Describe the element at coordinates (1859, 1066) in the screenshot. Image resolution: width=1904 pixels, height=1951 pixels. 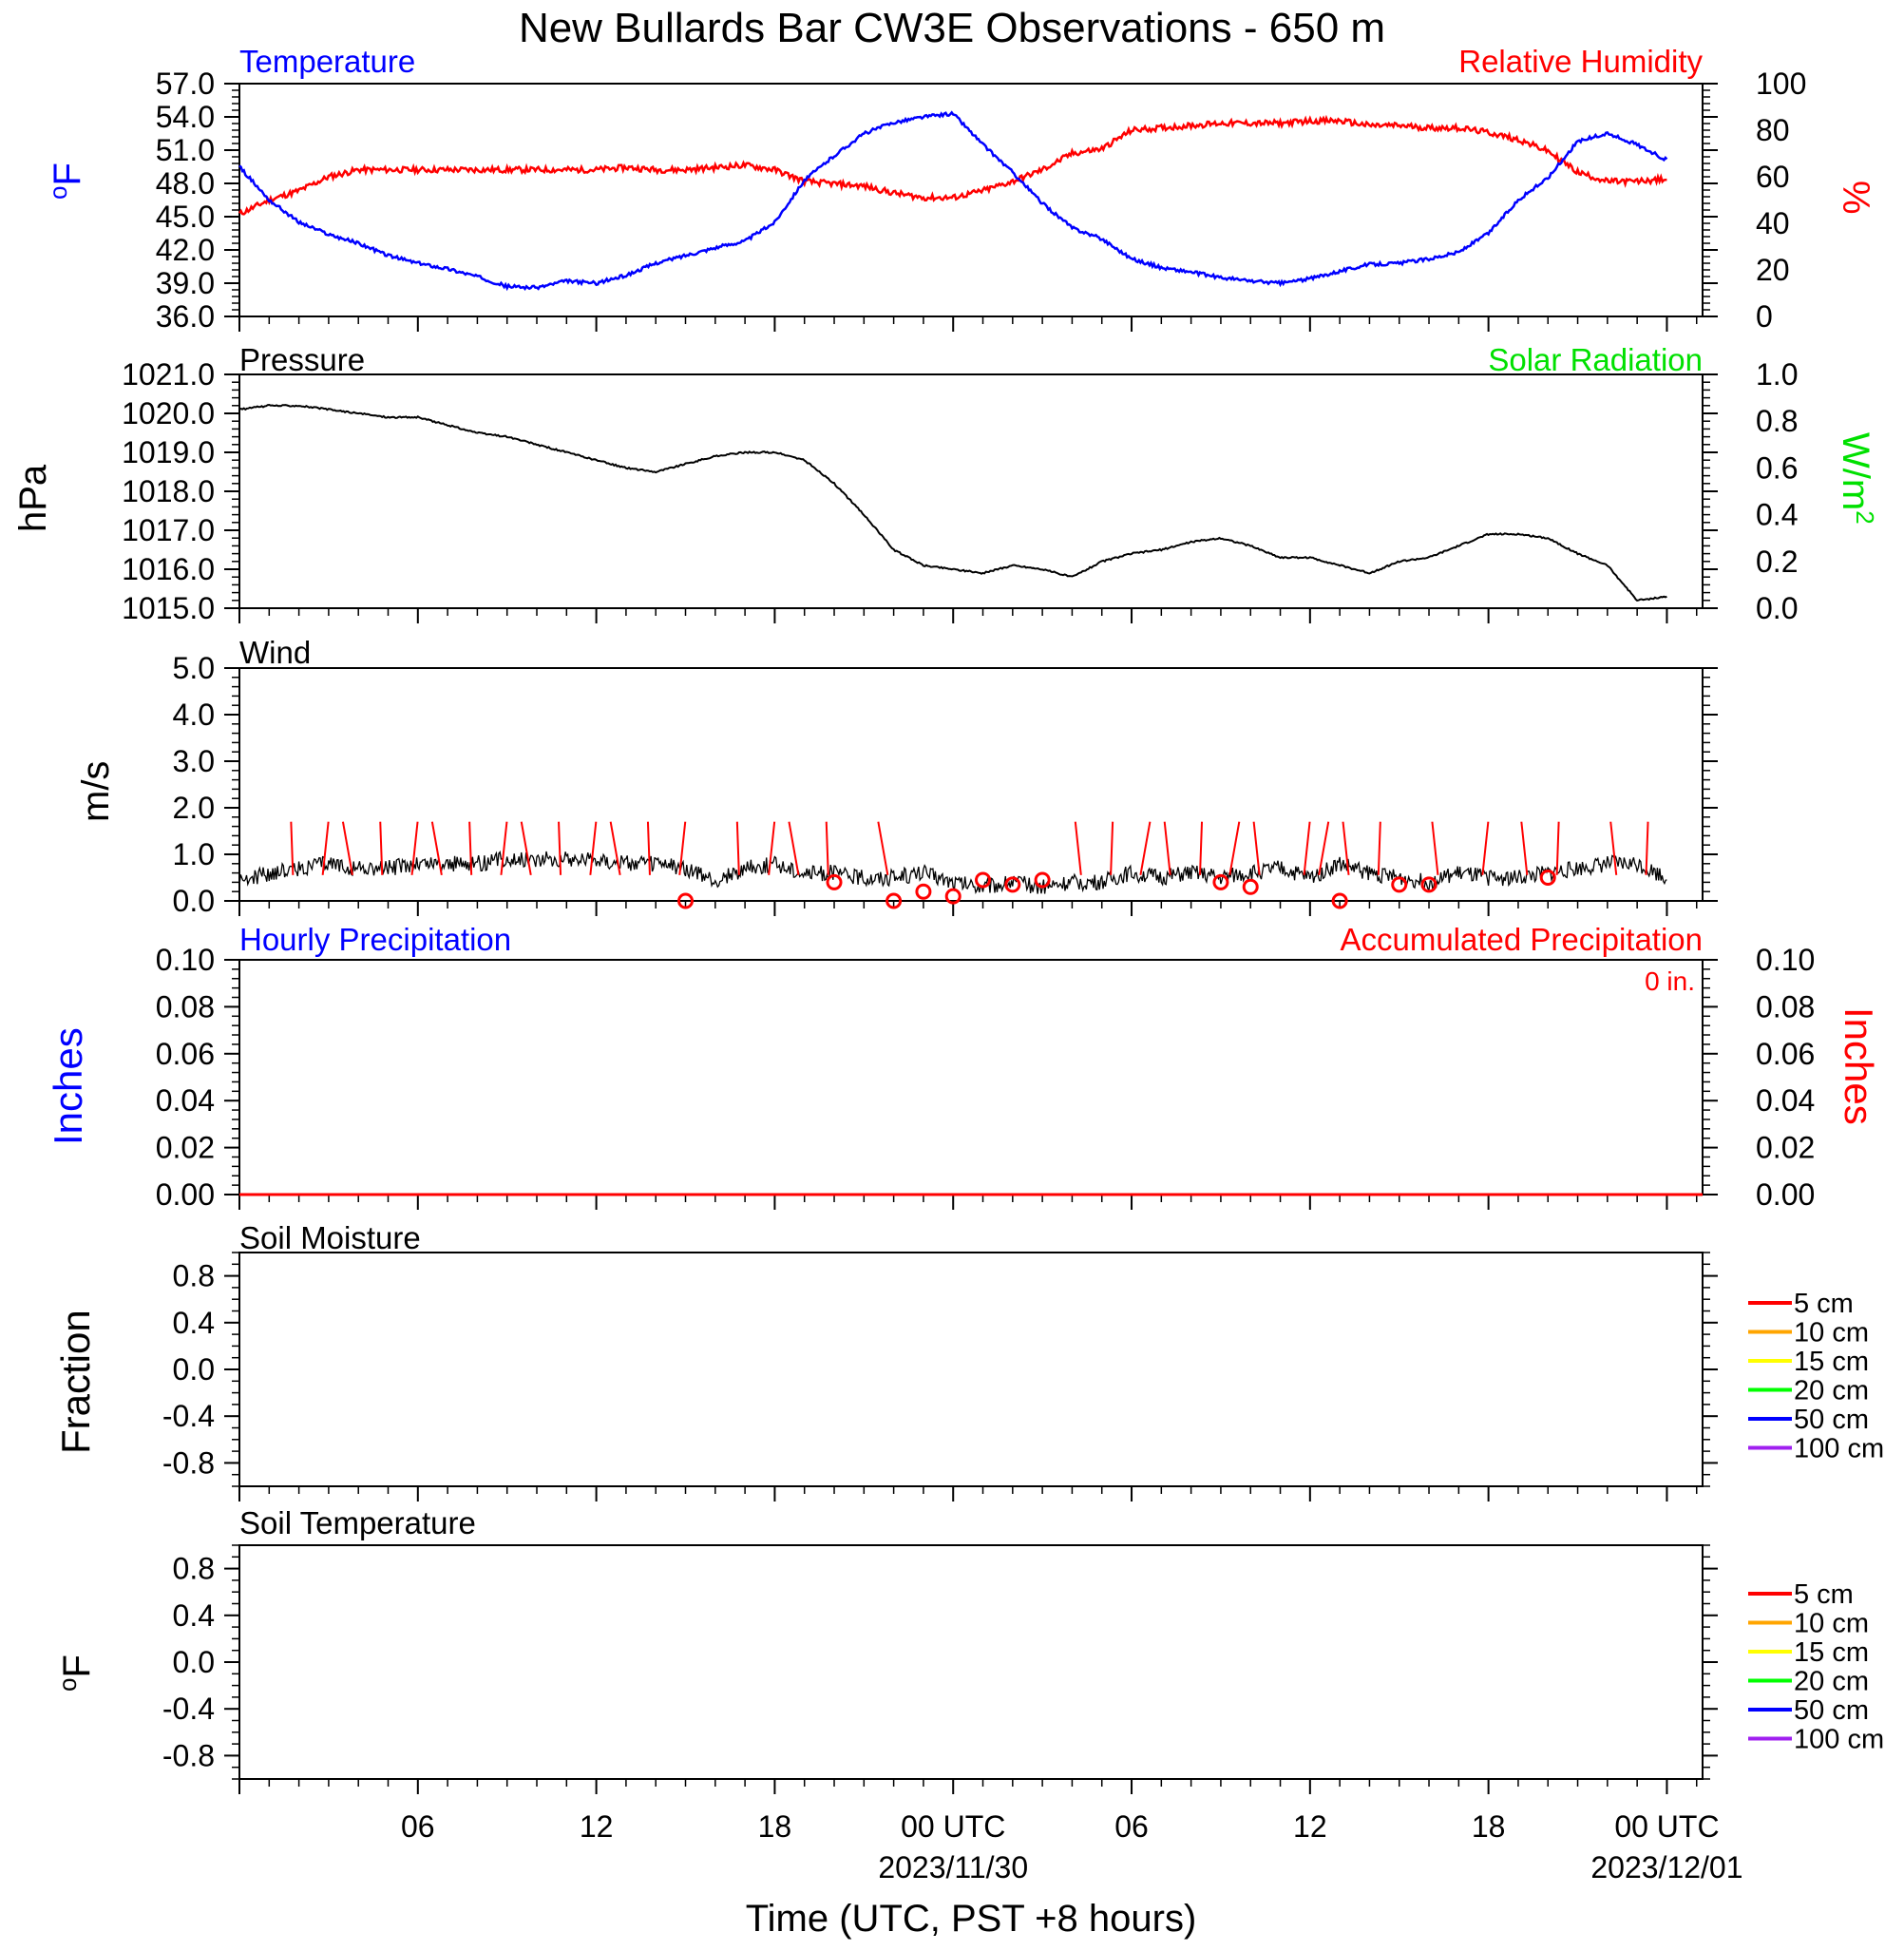
I see `accum-precip-unit: Inches` at that location.